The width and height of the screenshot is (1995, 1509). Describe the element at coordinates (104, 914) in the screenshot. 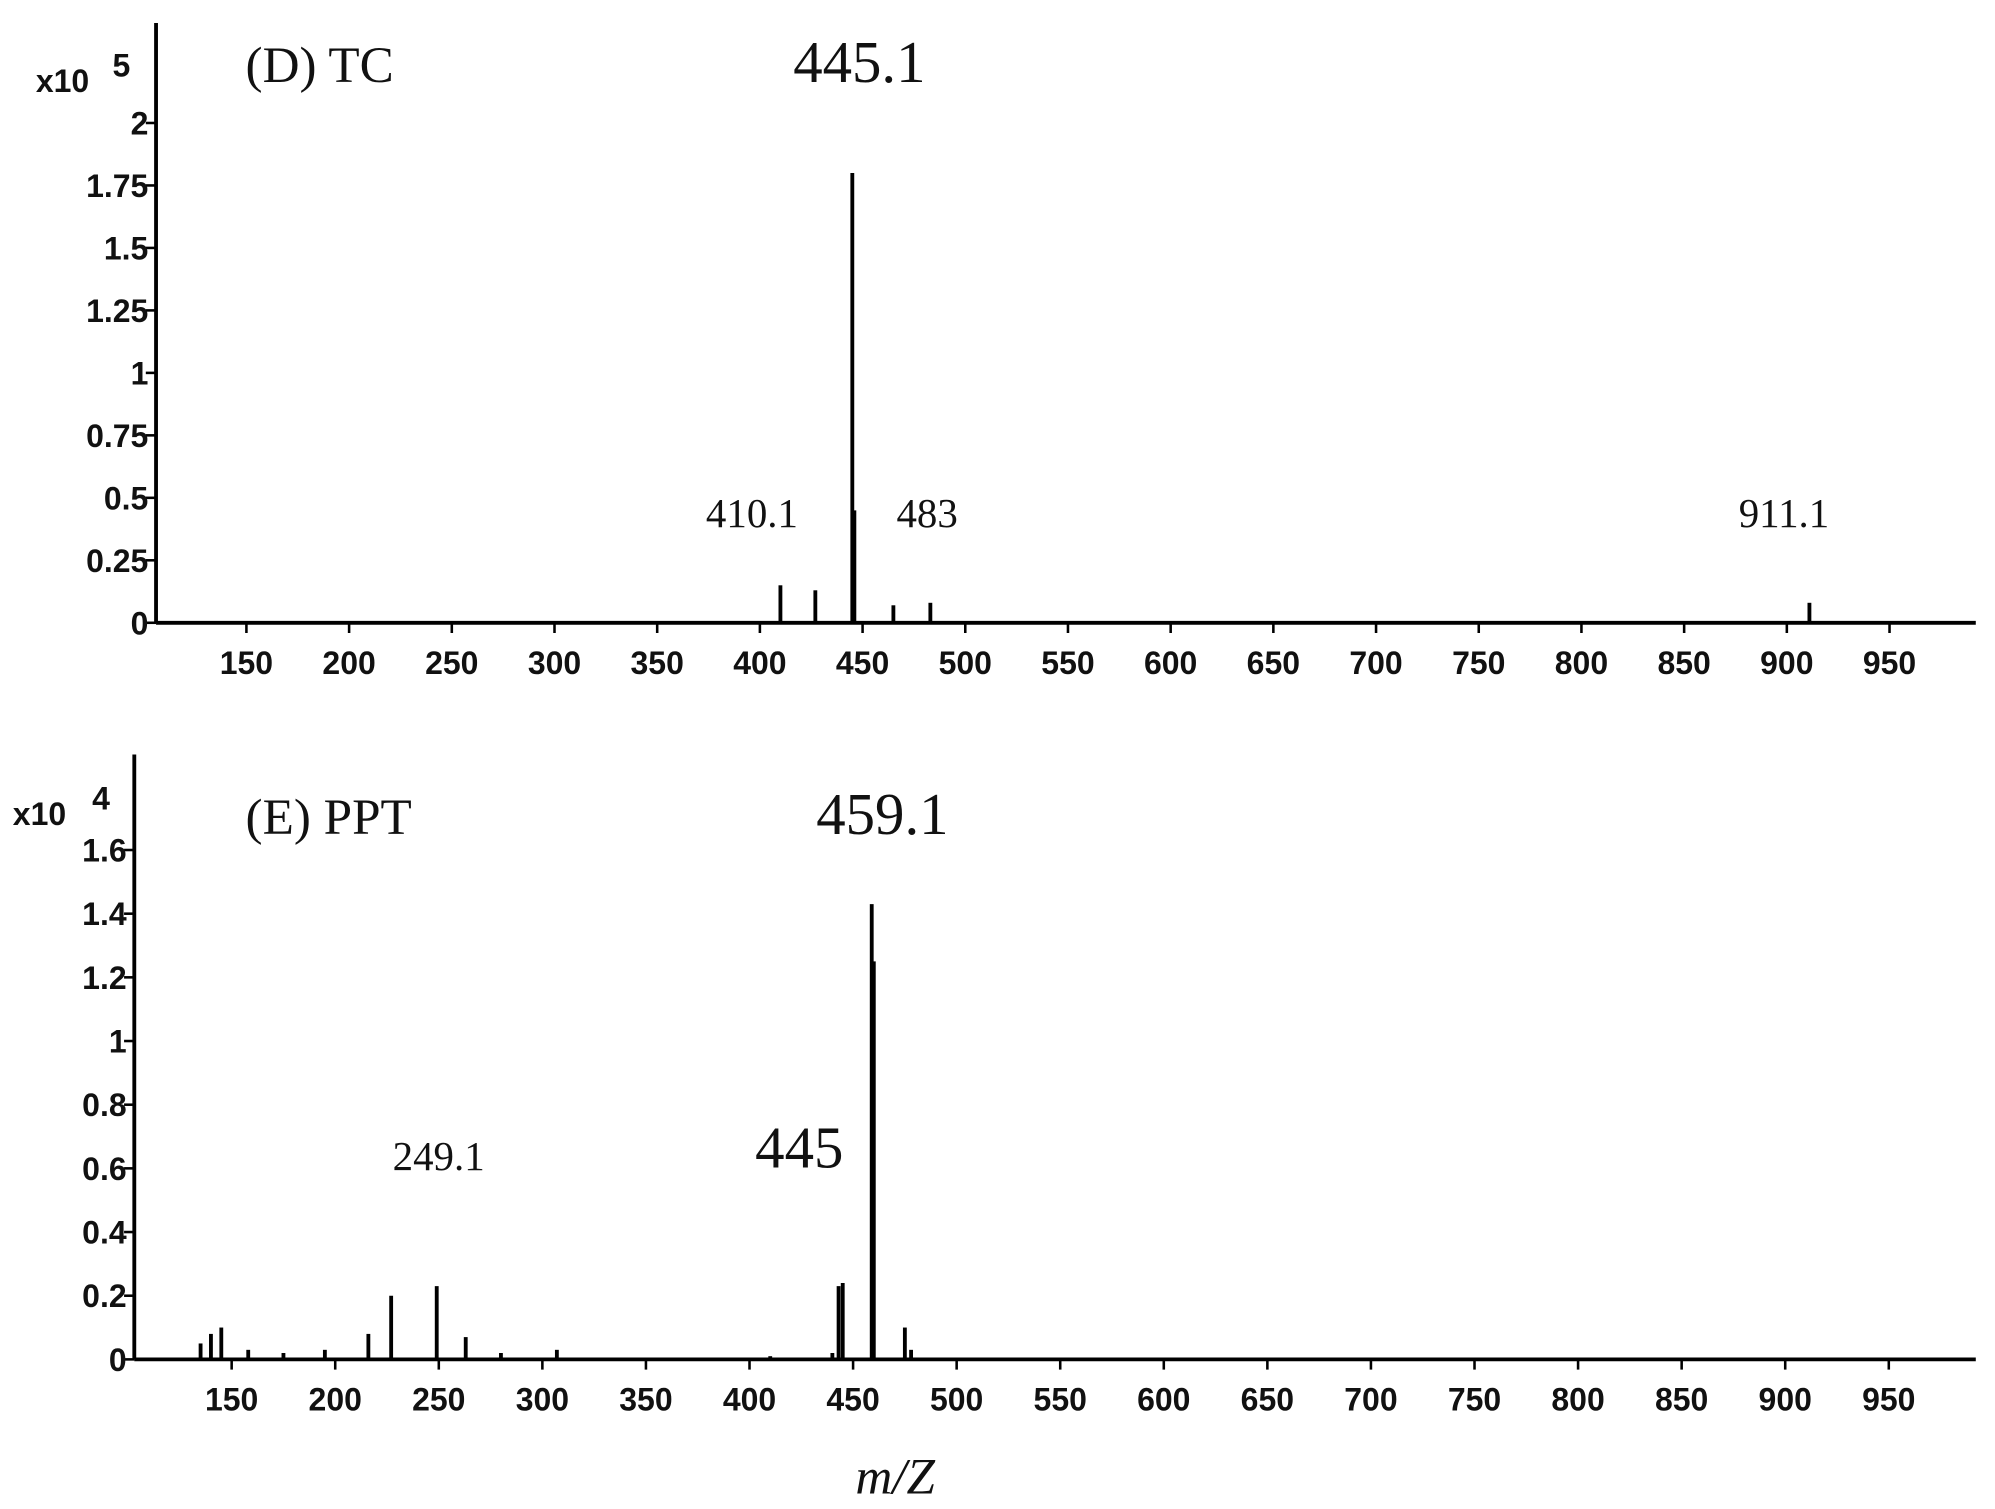

I see `y-tick-label: 1.4` at that location.